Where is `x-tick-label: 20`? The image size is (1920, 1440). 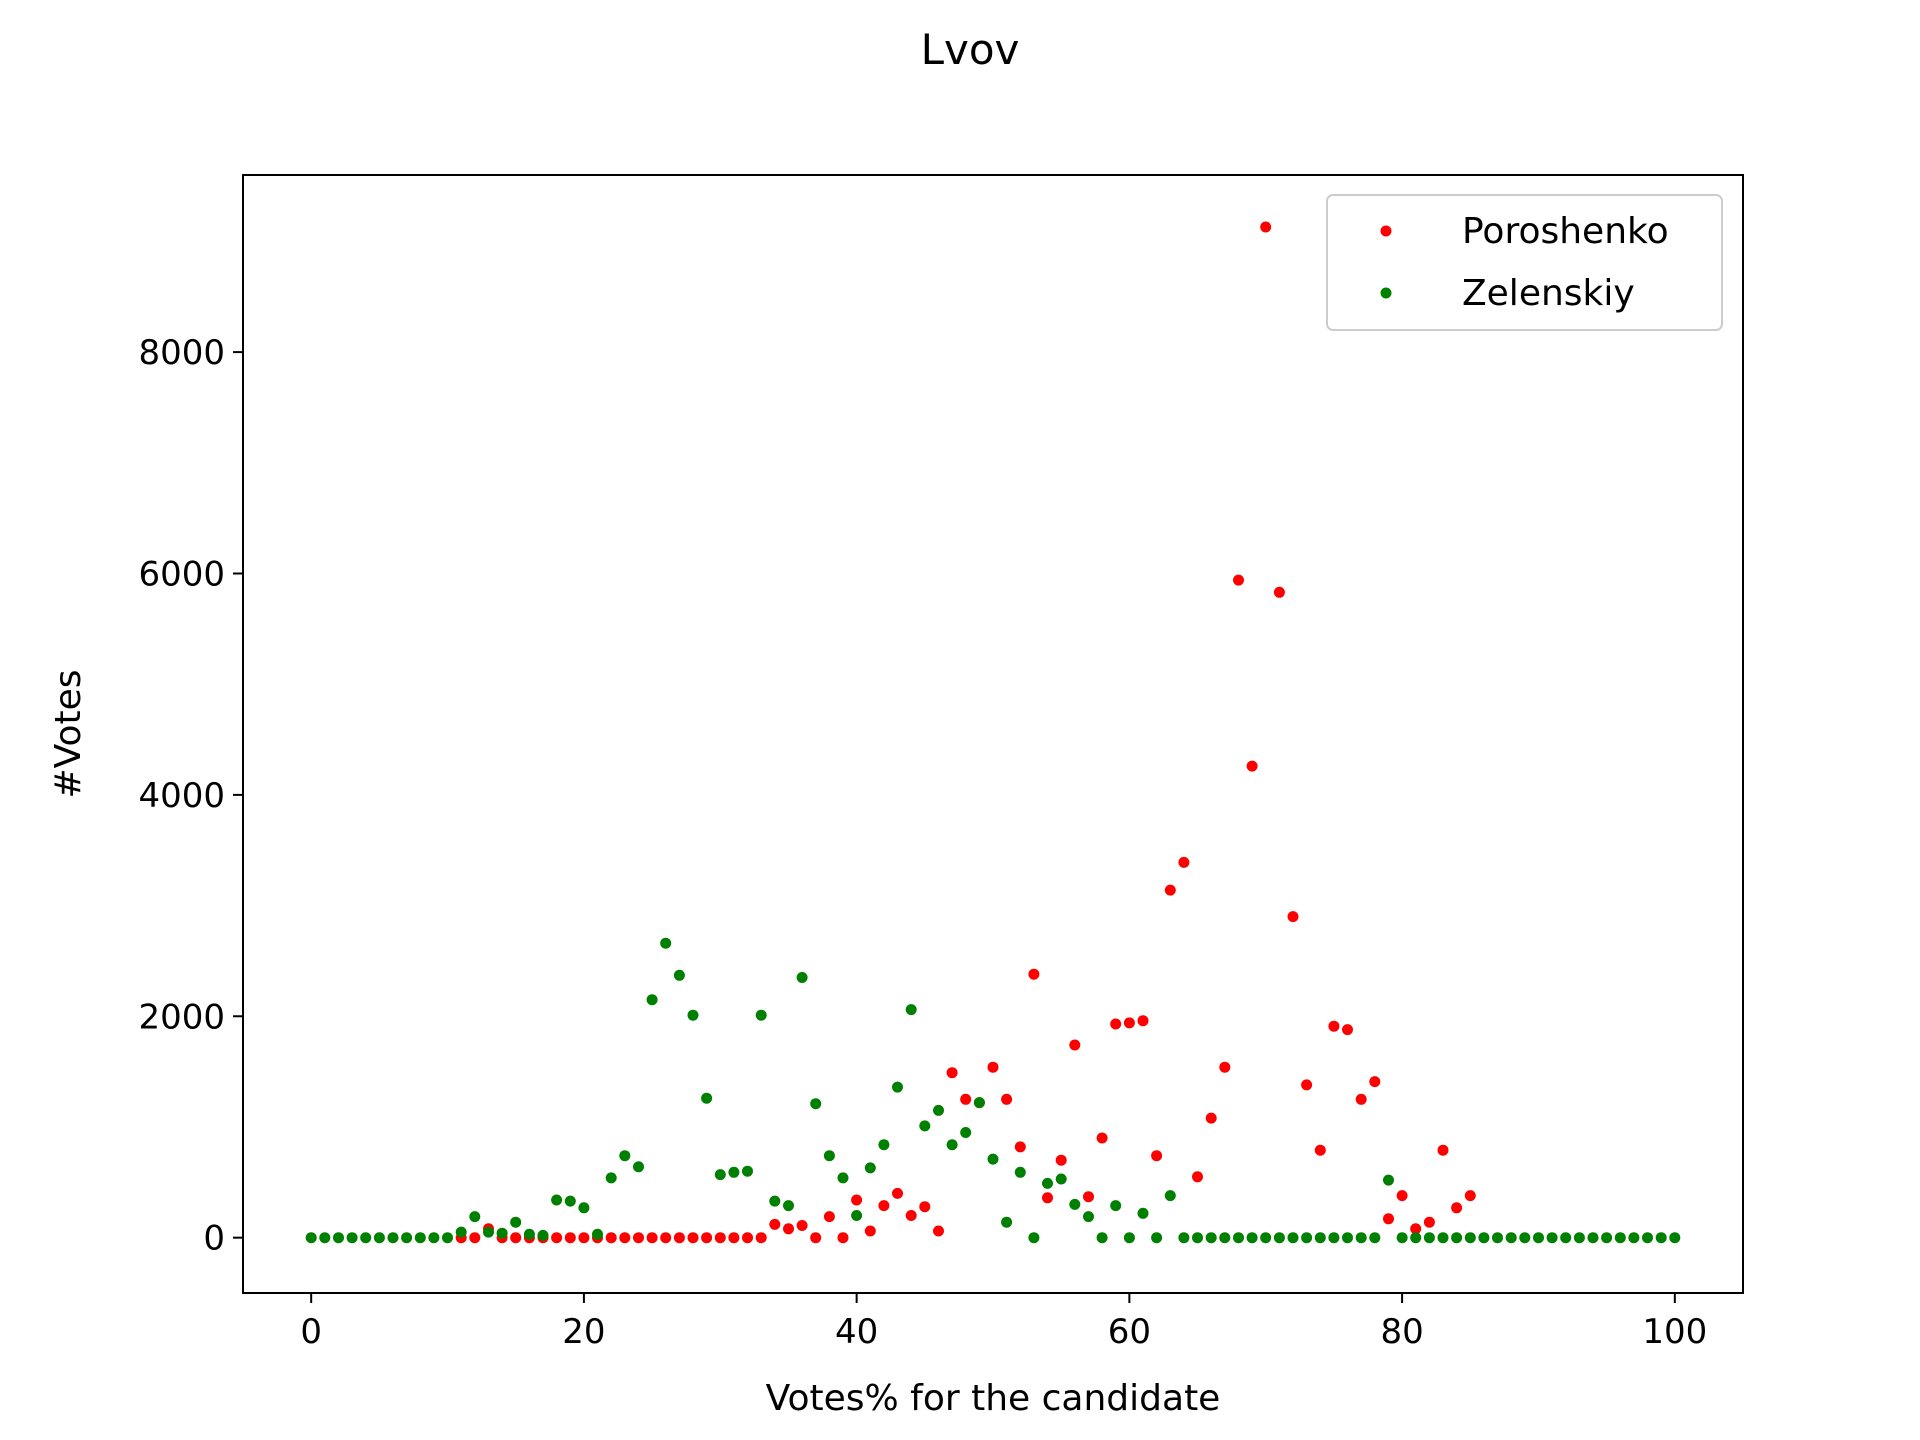 x-tick-label: 20 is located at coordinates (583, 1332).